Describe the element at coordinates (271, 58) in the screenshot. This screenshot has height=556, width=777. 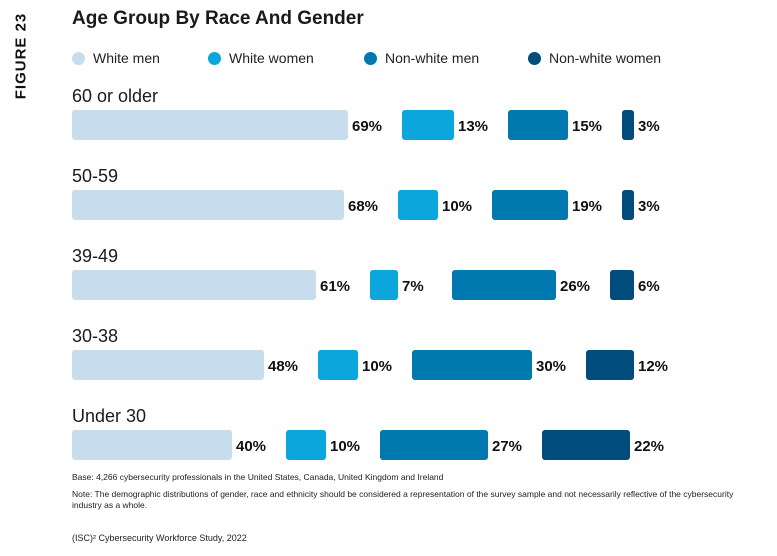
I see `legend-label-white-women: White women` at that location.